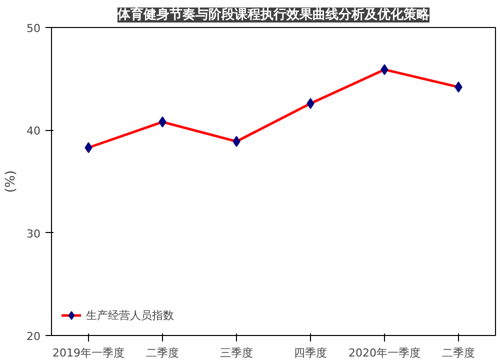  I want to click on chart-title: 体育健身节奏与阶段课程执行效果曲线分析及优化策略, so click(273, 14).